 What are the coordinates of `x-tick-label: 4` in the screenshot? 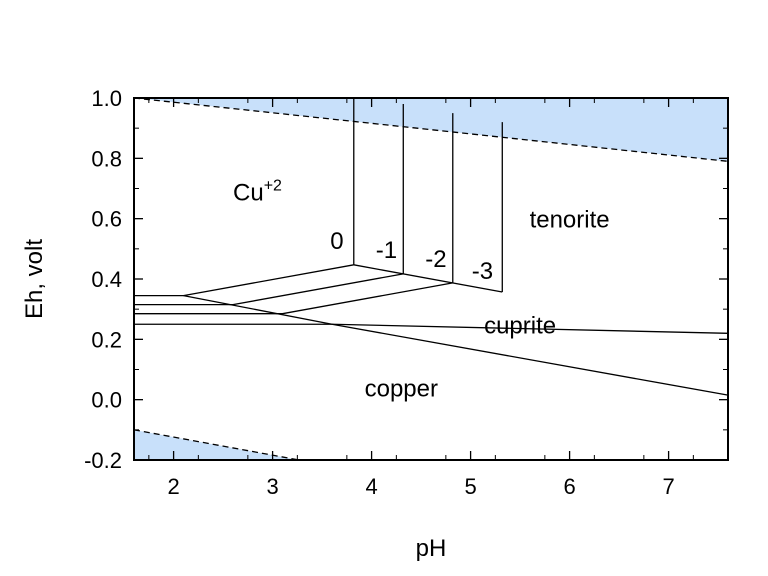 It's located at (371, 486).